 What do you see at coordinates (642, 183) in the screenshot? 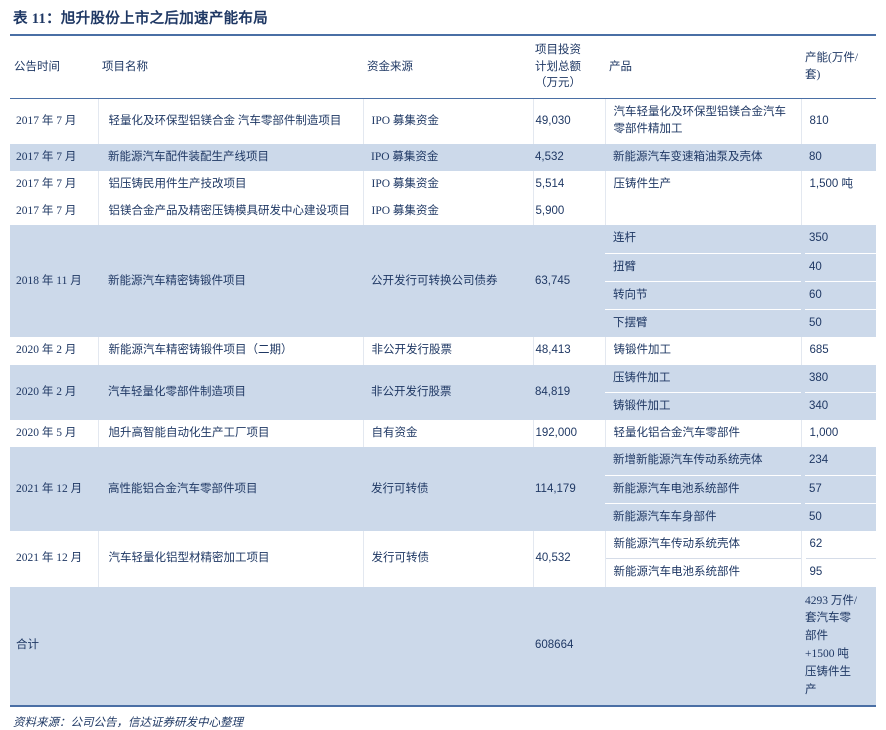
I see `product-item: 压铸件生产` at bounding box center [642, 183].